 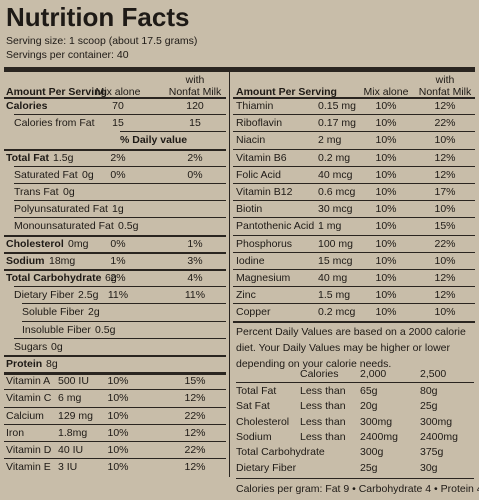 What do you see at coordinates (102, 41) in the screenshot?
I see `serving-size: Serving size: 1 scoop (about 17.5 grams)` at bounding box center [102, 41].